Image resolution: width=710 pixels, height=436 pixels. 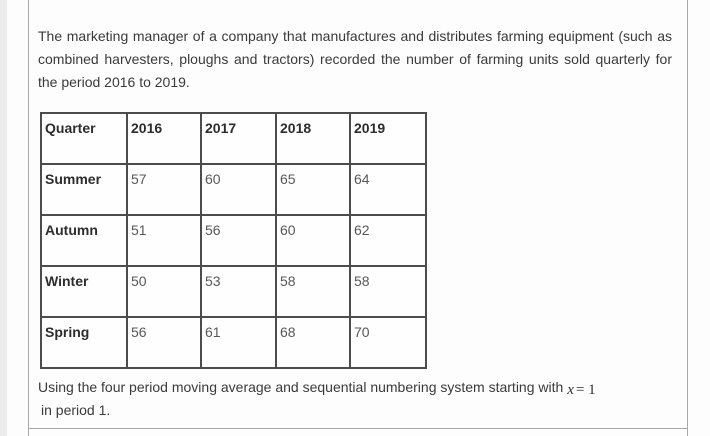 I want to click on content-frame-bottom-border, so click(x=358, y=428).